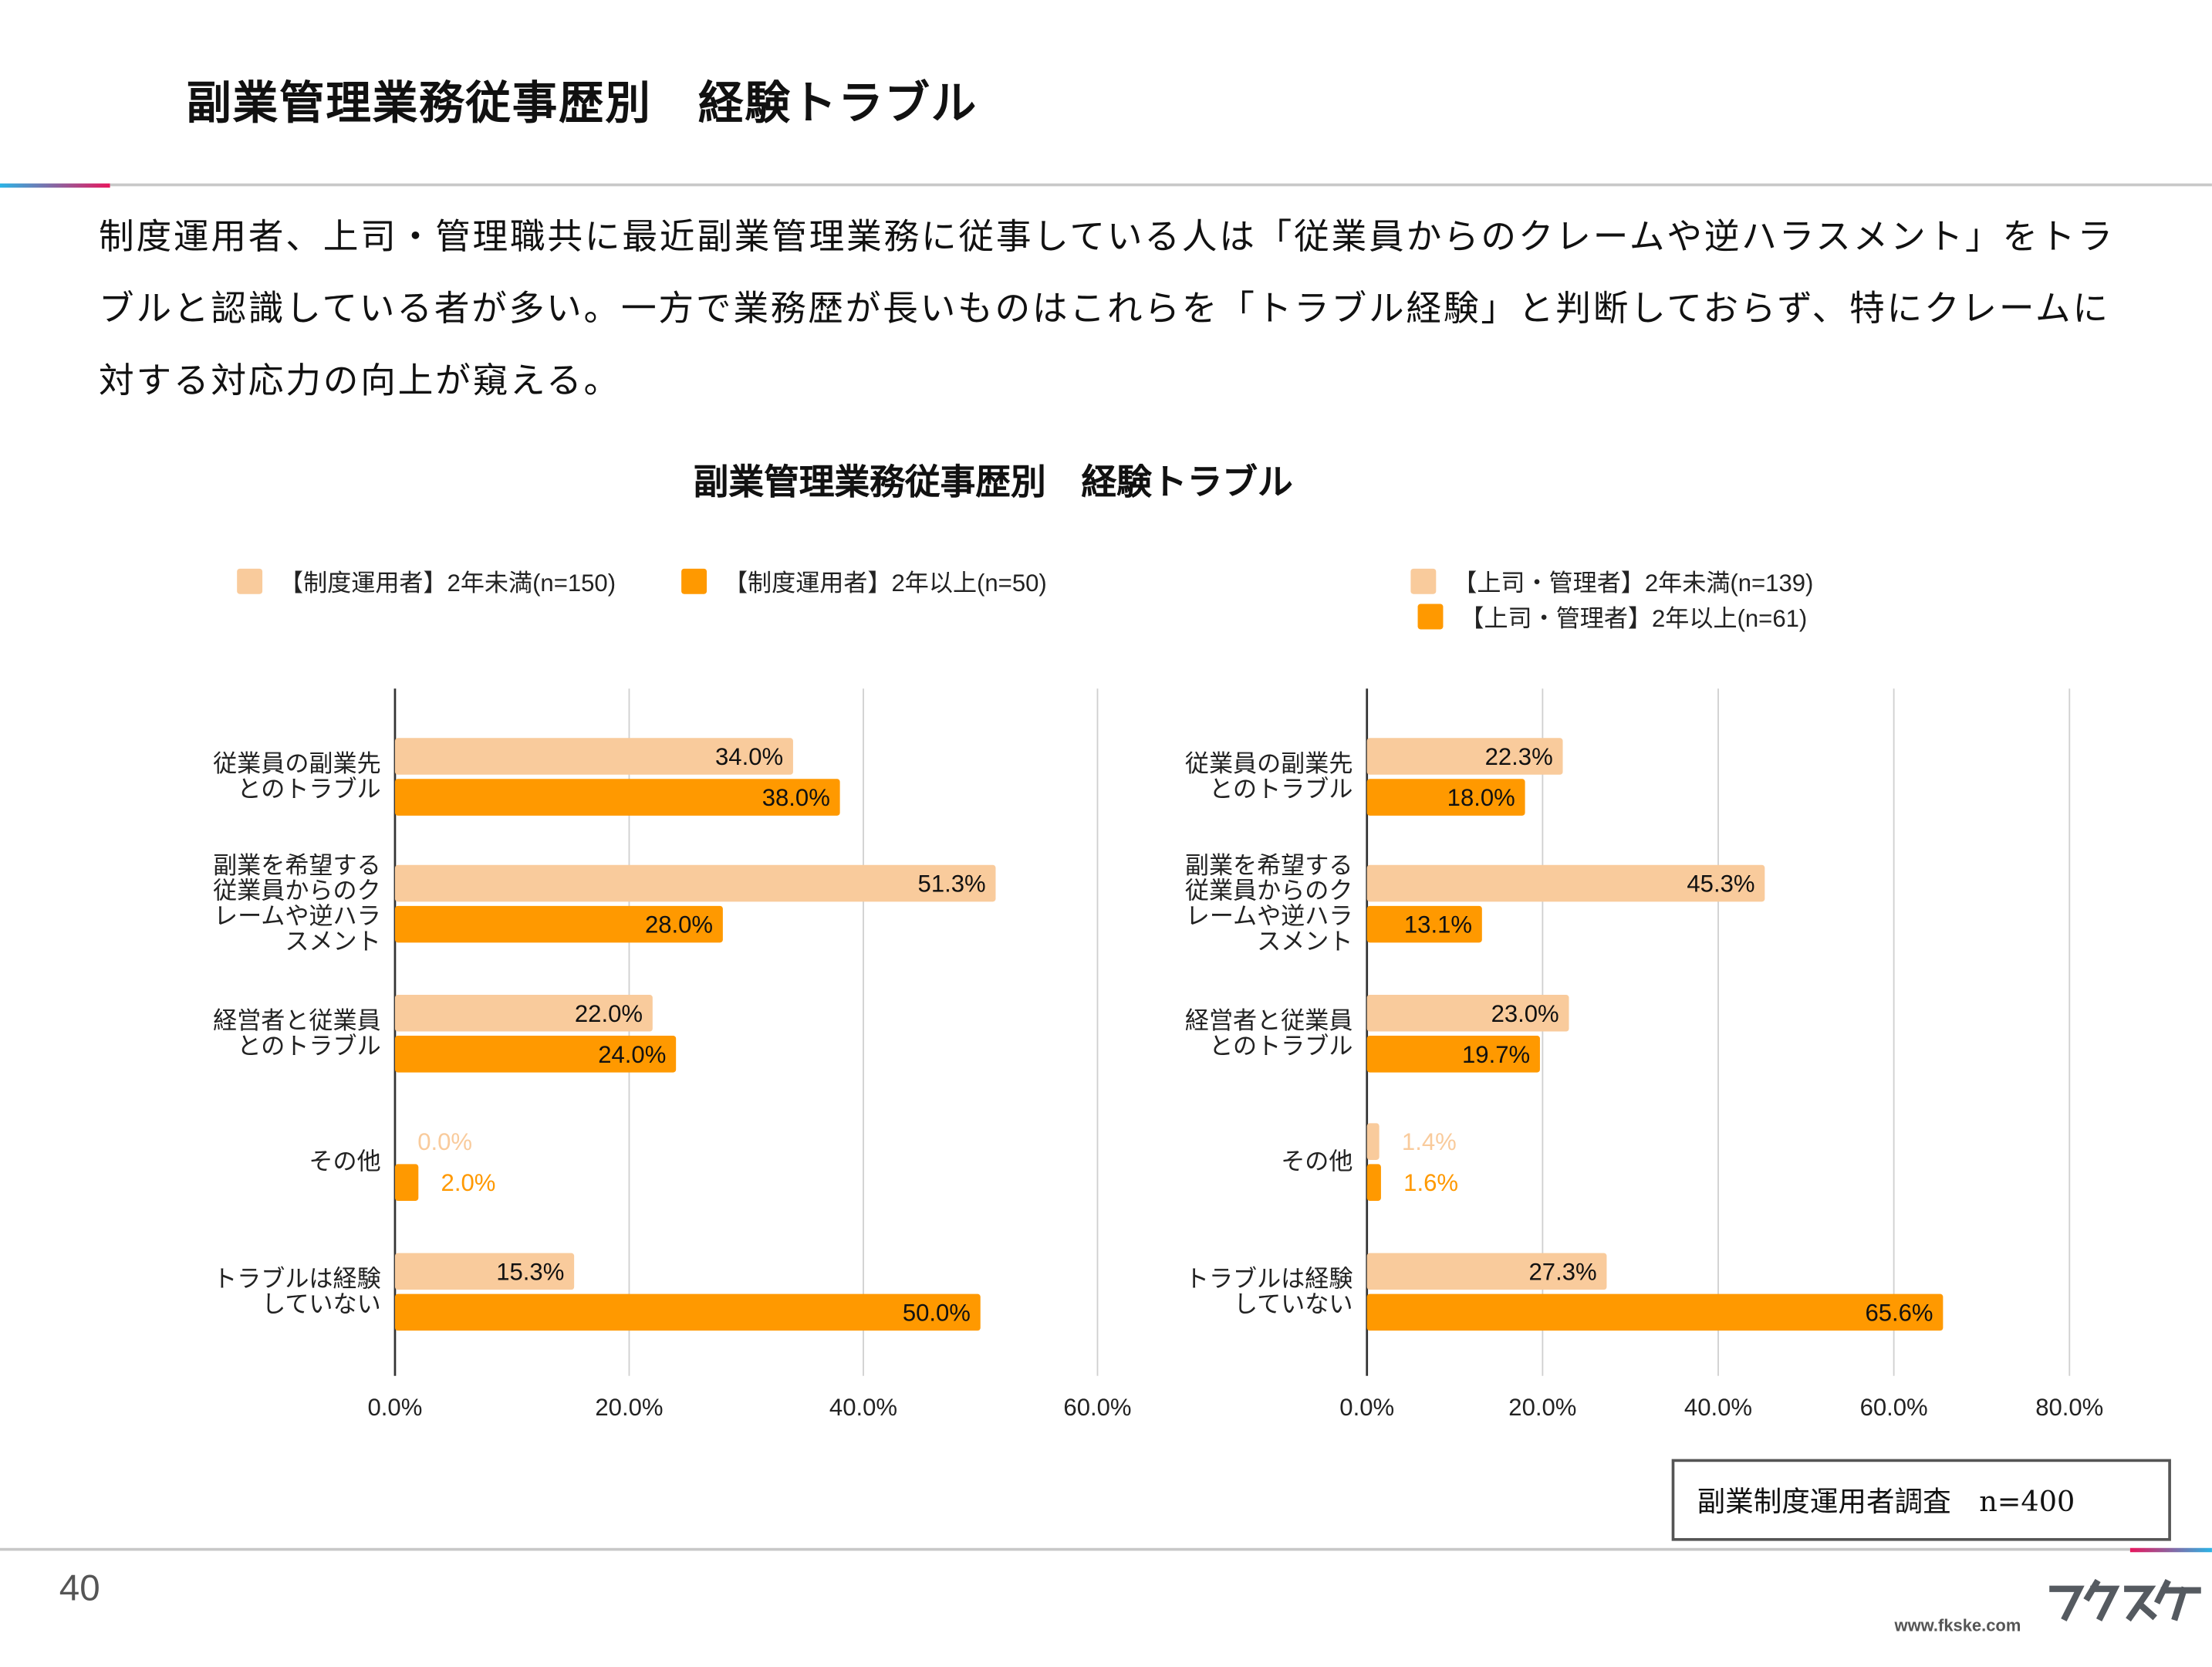 The height and width of the screenshot is (1667, 2212). What do you see at coordinates (79, 1587) in the screenshot?
I see `page-number: 40` at bounding box center [79, 1587].